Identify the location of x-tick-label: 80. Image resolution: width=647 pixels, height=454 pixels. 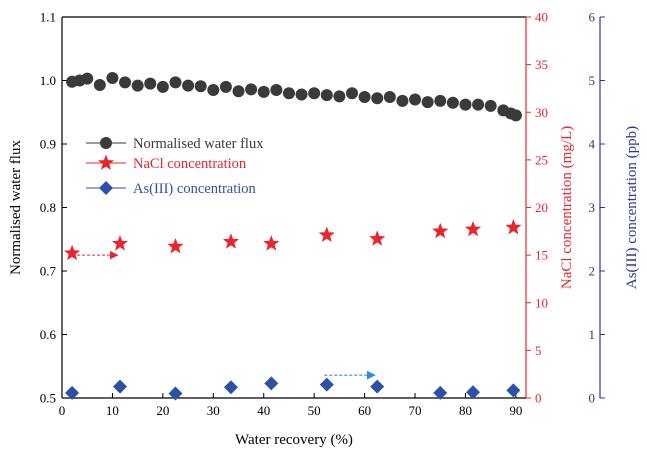
(465, 410).